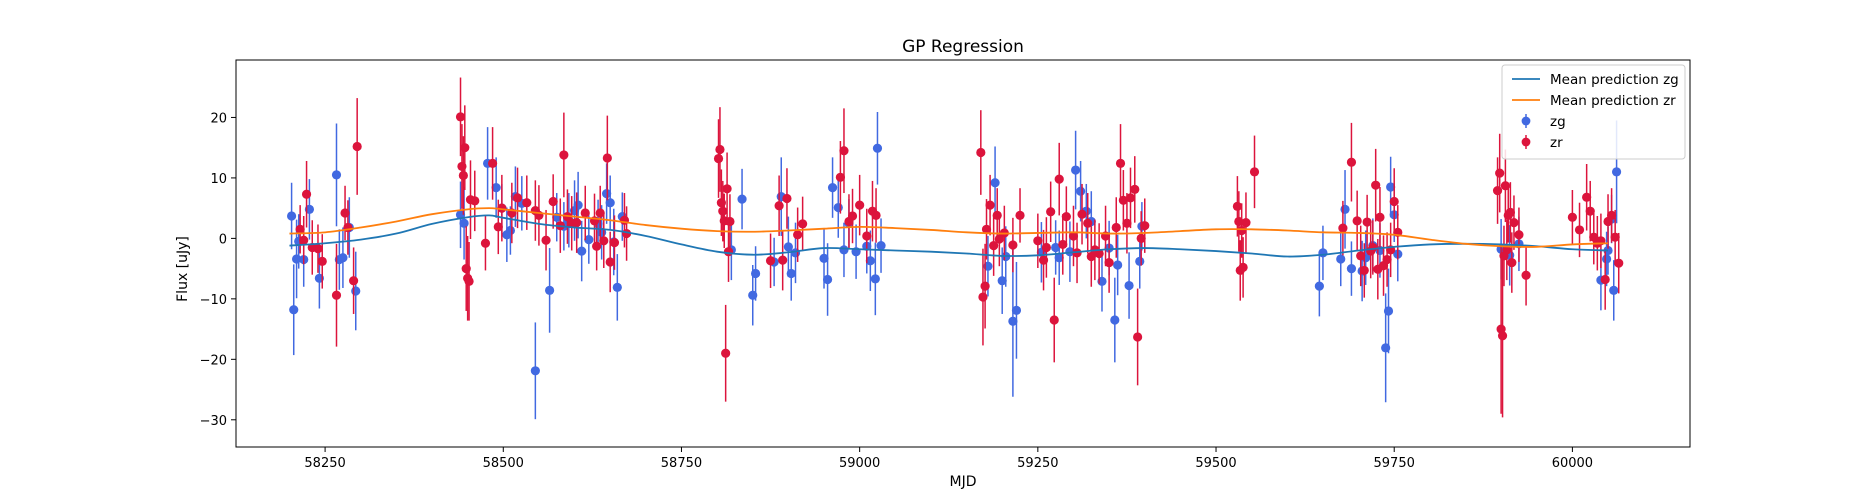  I want to click on x-tick-label: 58250, so click(324, 463).